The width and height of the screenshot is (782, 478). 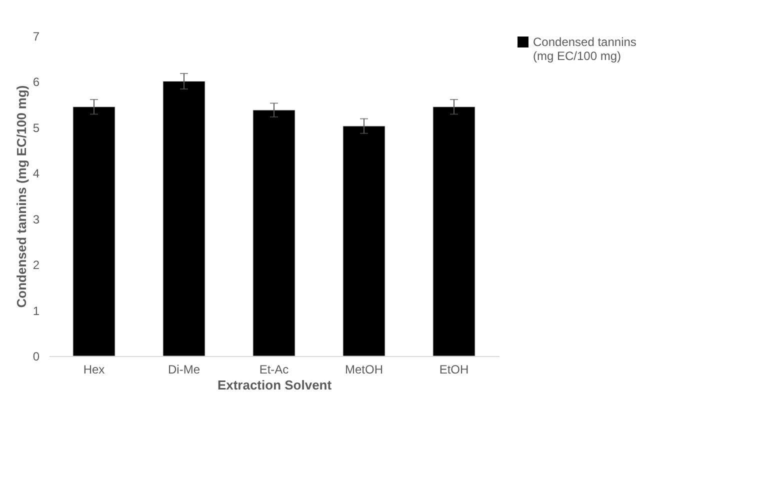 What do you see at coordinates (36, 82) in the screenshot?
I see `y-tick-label: 6` at bounding box center [36, 82].